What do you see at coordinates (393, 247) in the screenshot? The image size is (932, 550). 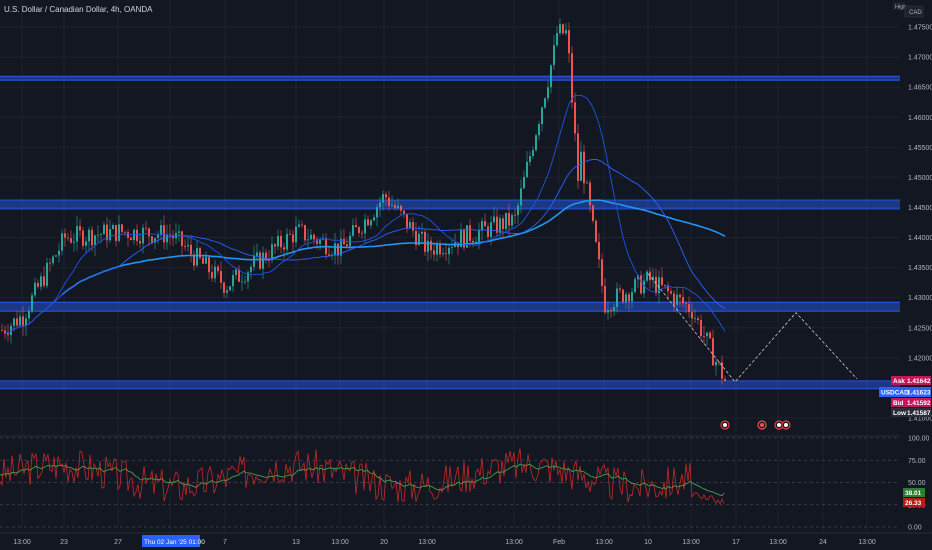 I see `moving-average-slow` at bounding box center [393, 247].